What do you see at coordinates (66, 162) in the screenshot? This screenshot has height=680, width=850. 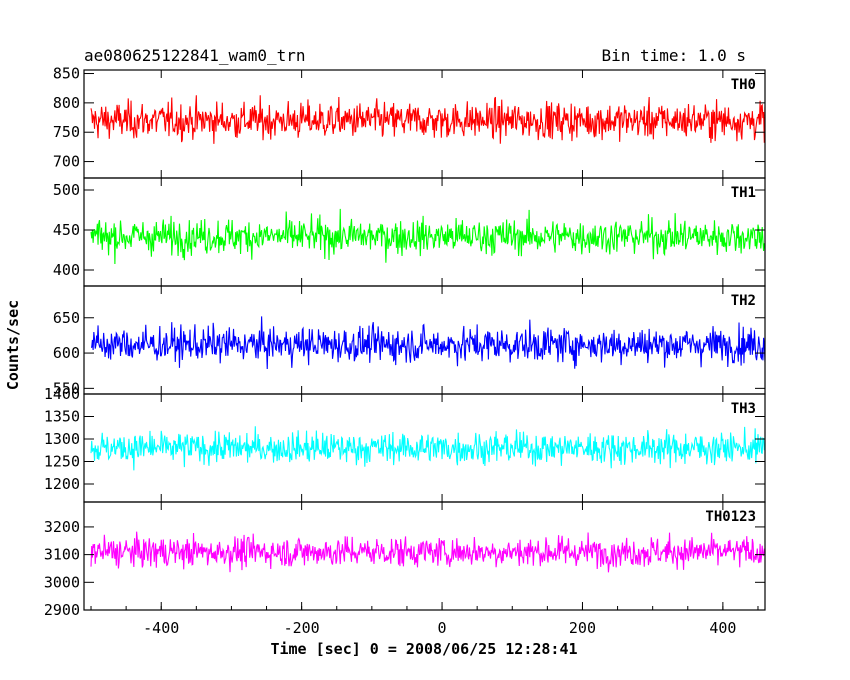 I see `y-tick-label: 700` at bounding box center [66, 162].